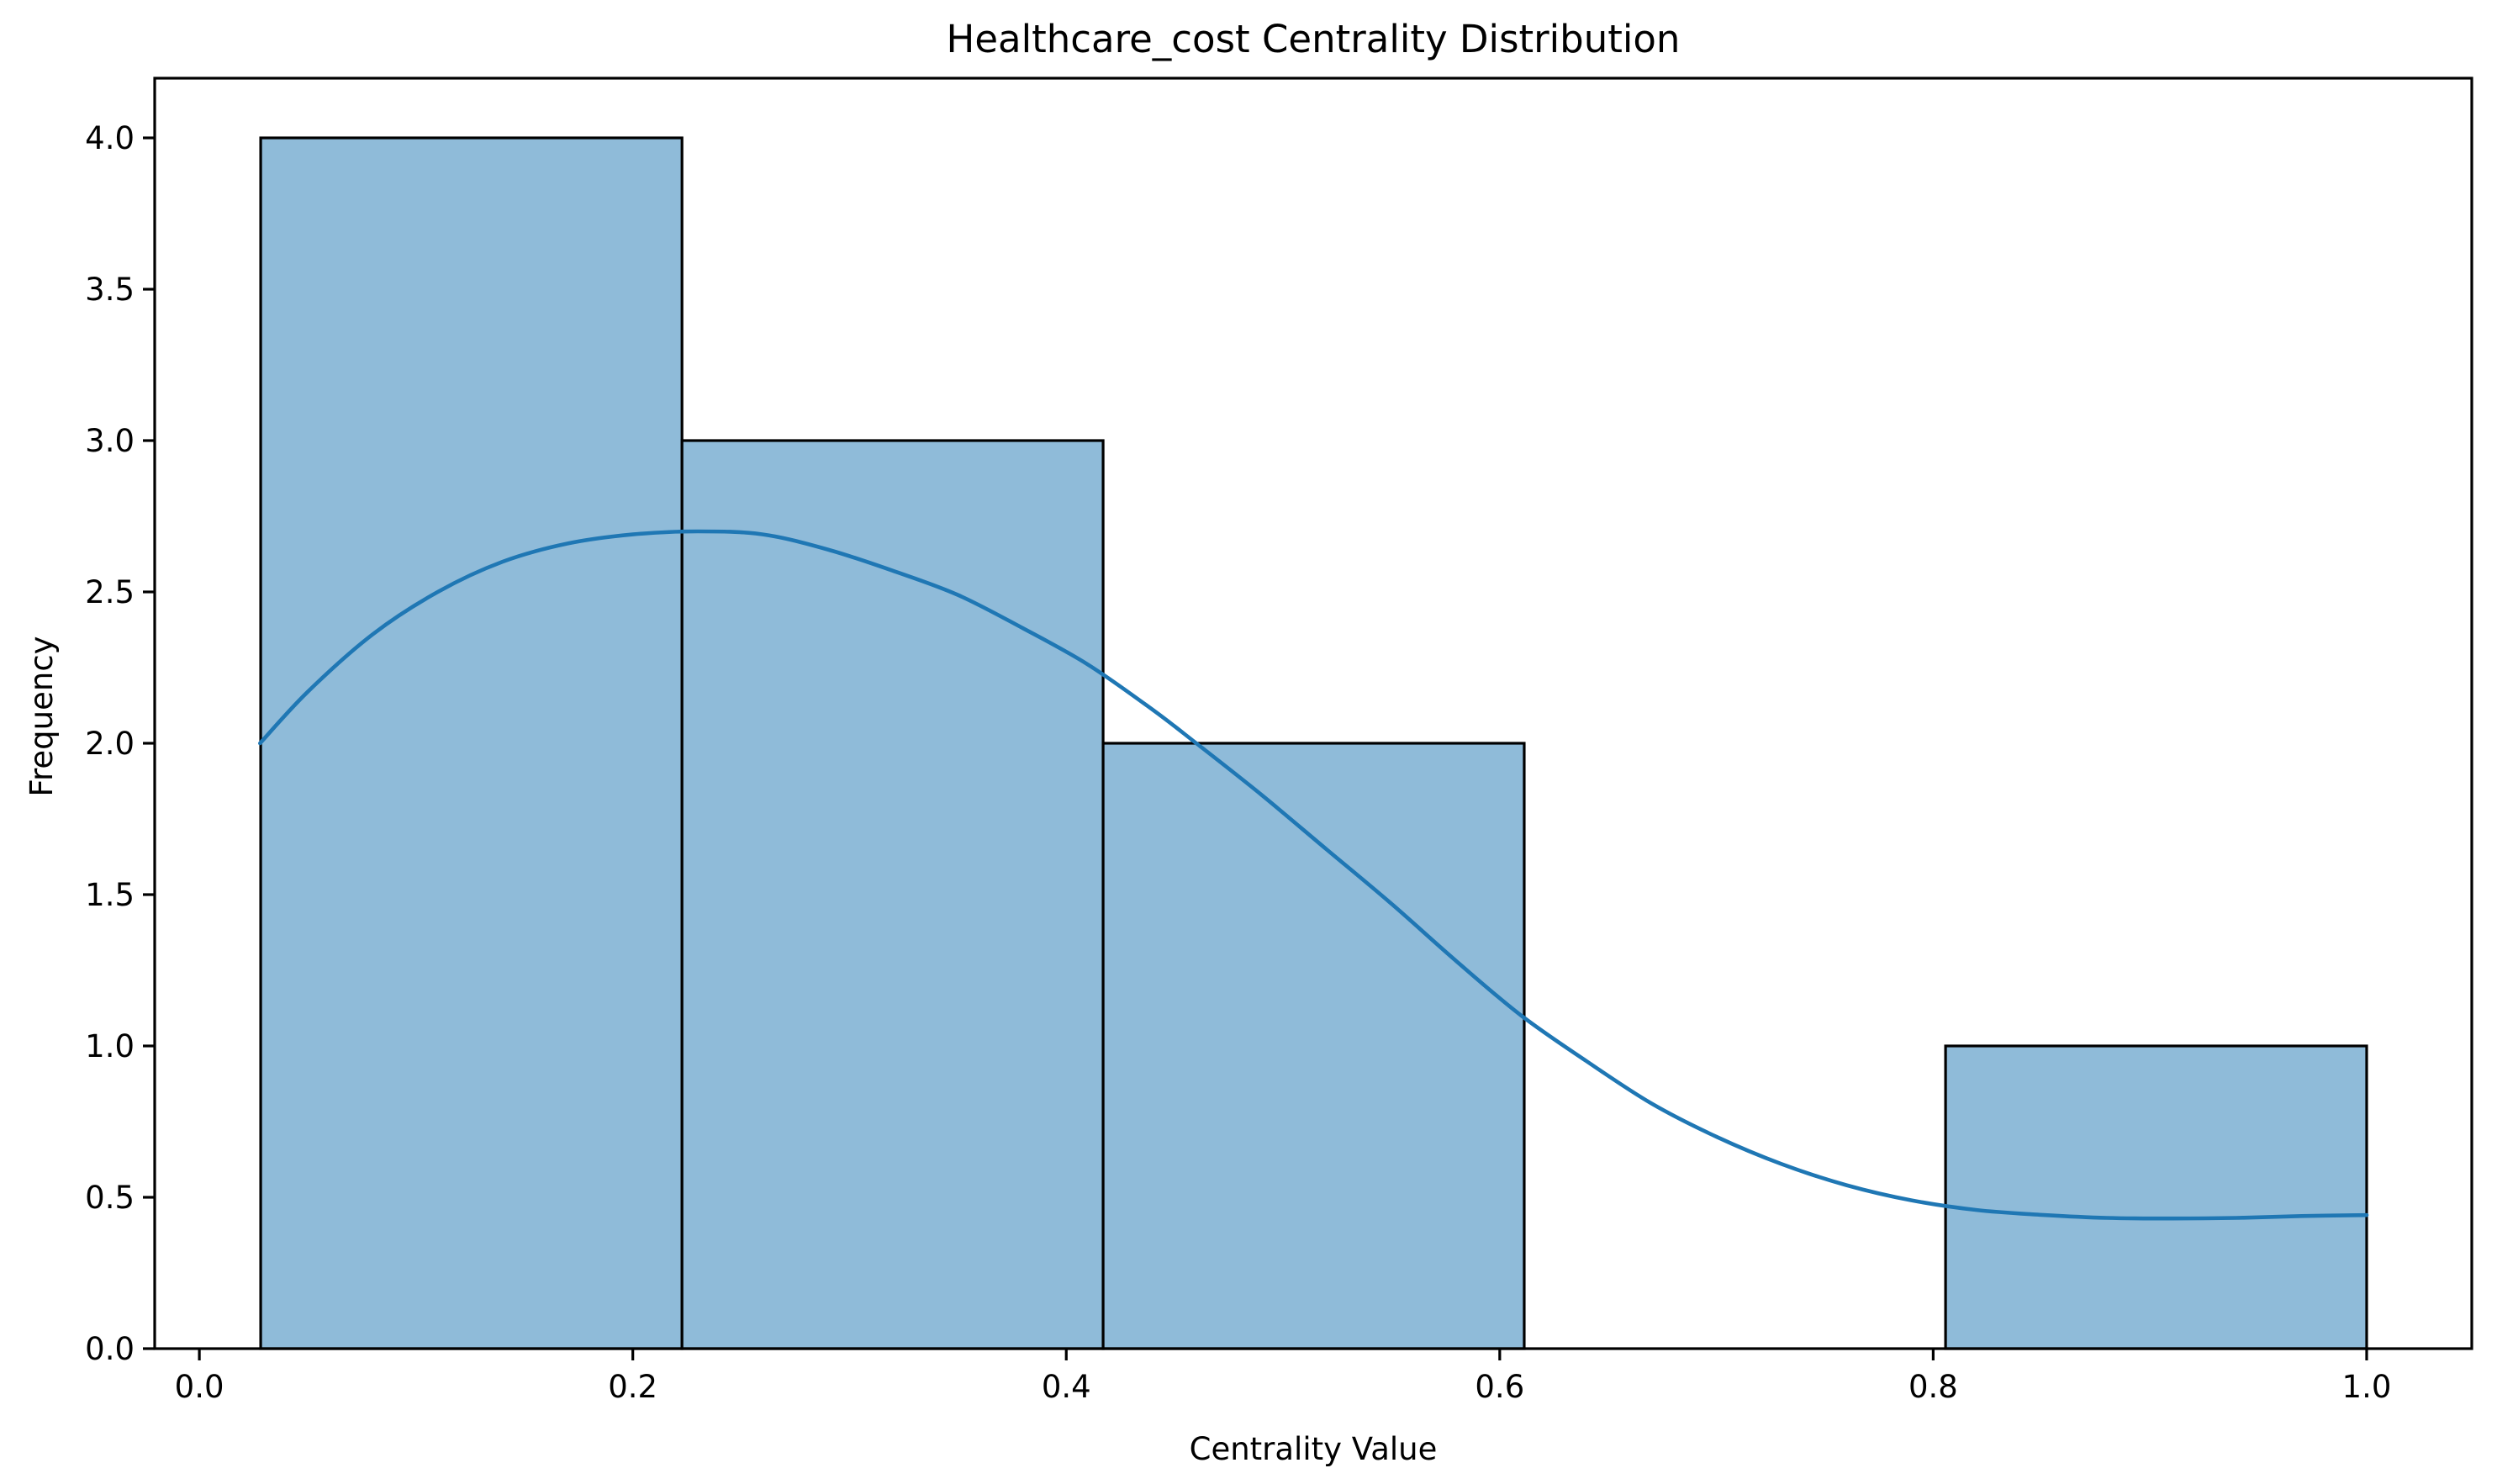  I want to click on y-tick-label: 3.0, so click(110, 441).